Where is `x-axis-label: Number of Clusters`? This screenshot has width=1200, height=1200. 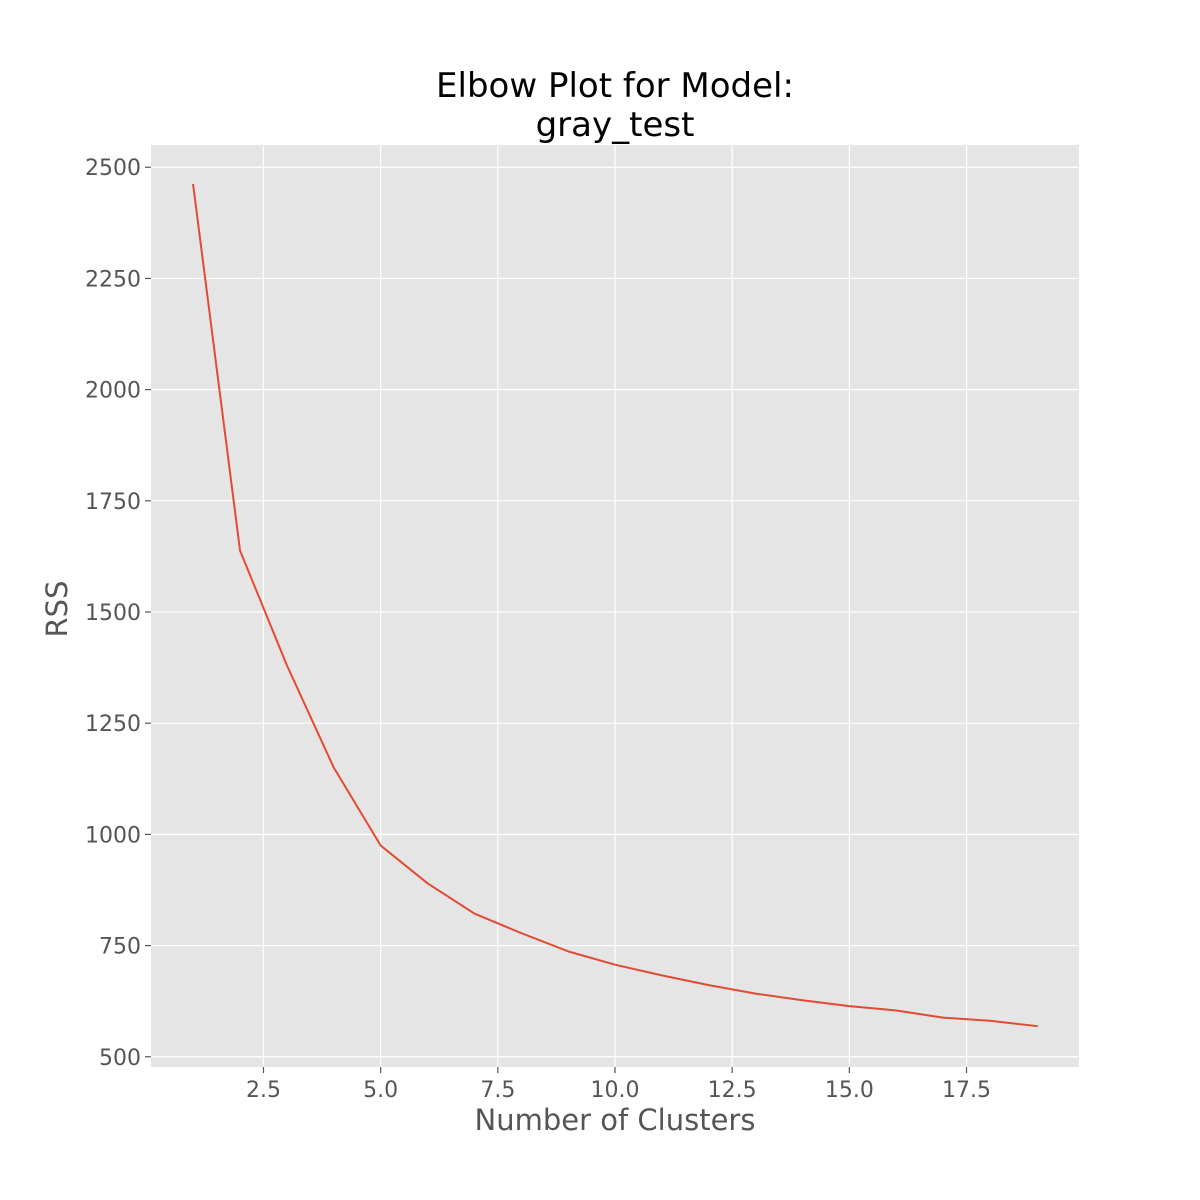 x-axis-label: Number of Clusters is located at coordinates (615, 1120).